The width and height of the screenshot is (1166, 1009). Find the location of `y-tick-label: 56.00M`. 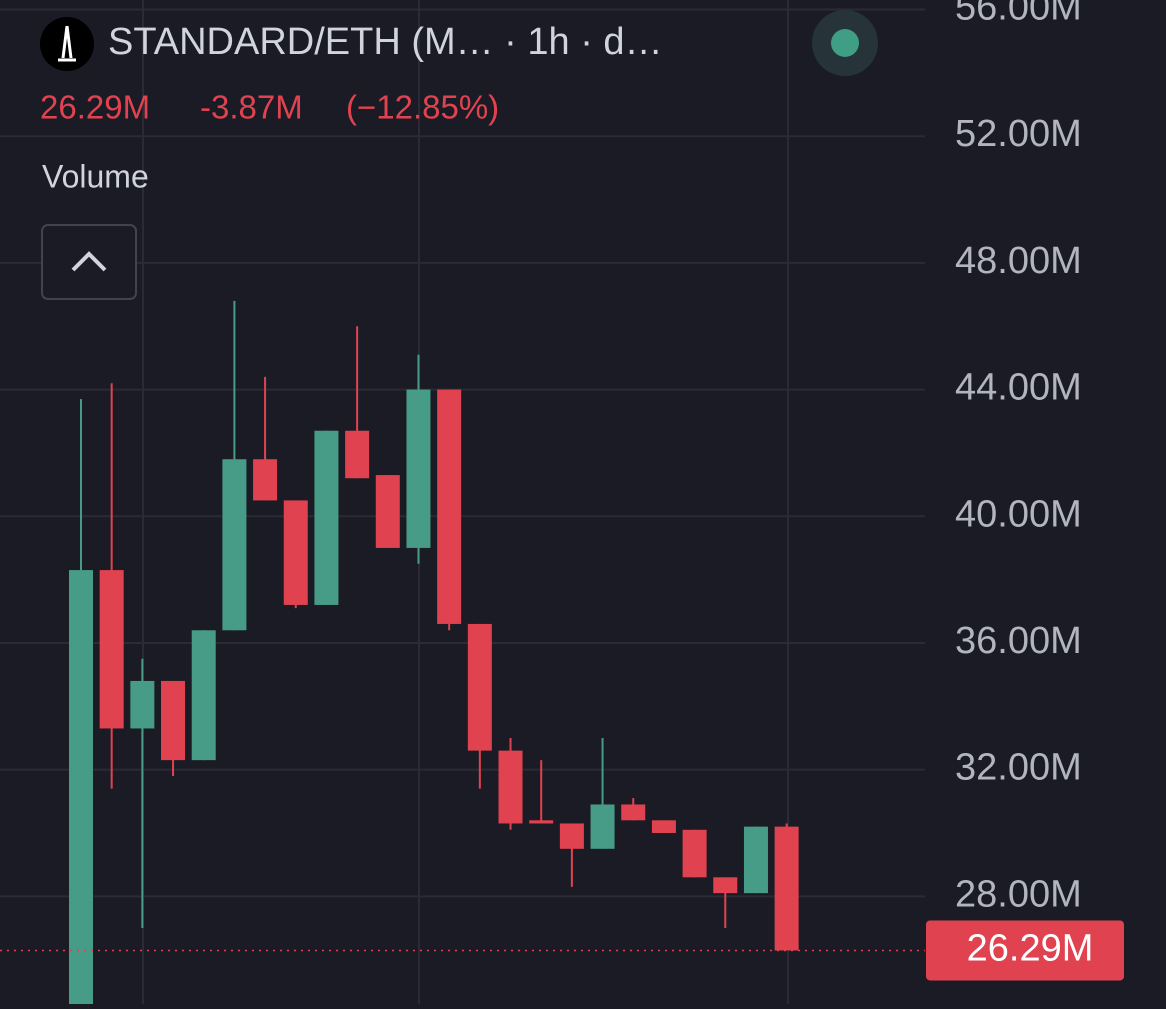

y-tick-label: 56.00M is located at coordinates (1018, 14).